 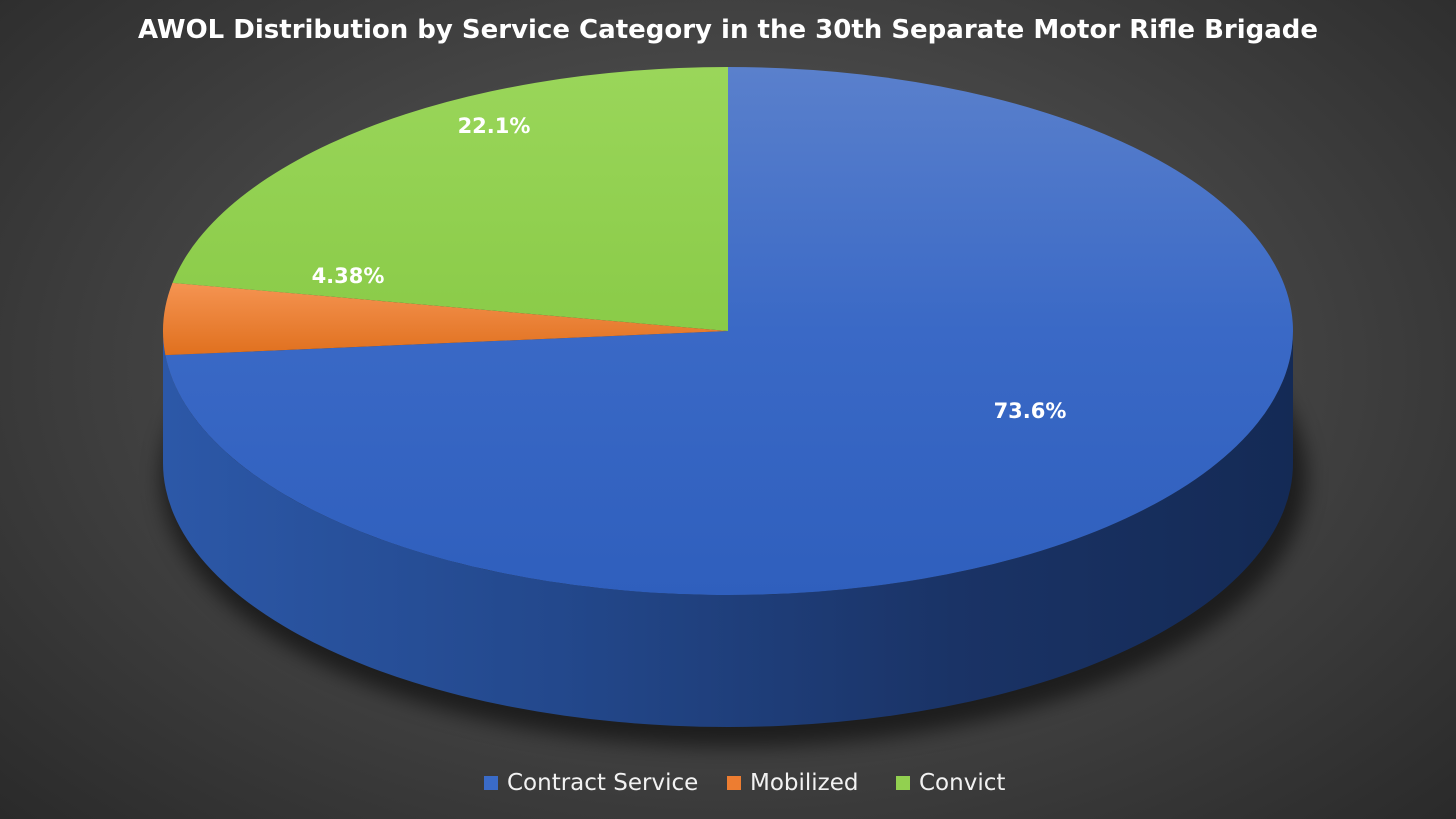 I want to click on legend-label-convict: Convict, so click(x=962, y=783).